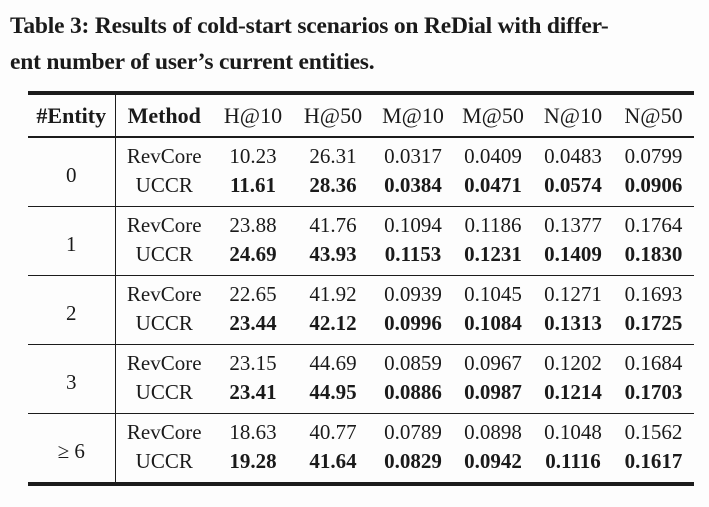  What do you see at coordinates (413, 363) in the screenshot?
I see `value-cell: 0.0859` at bounding box center [413, 363].